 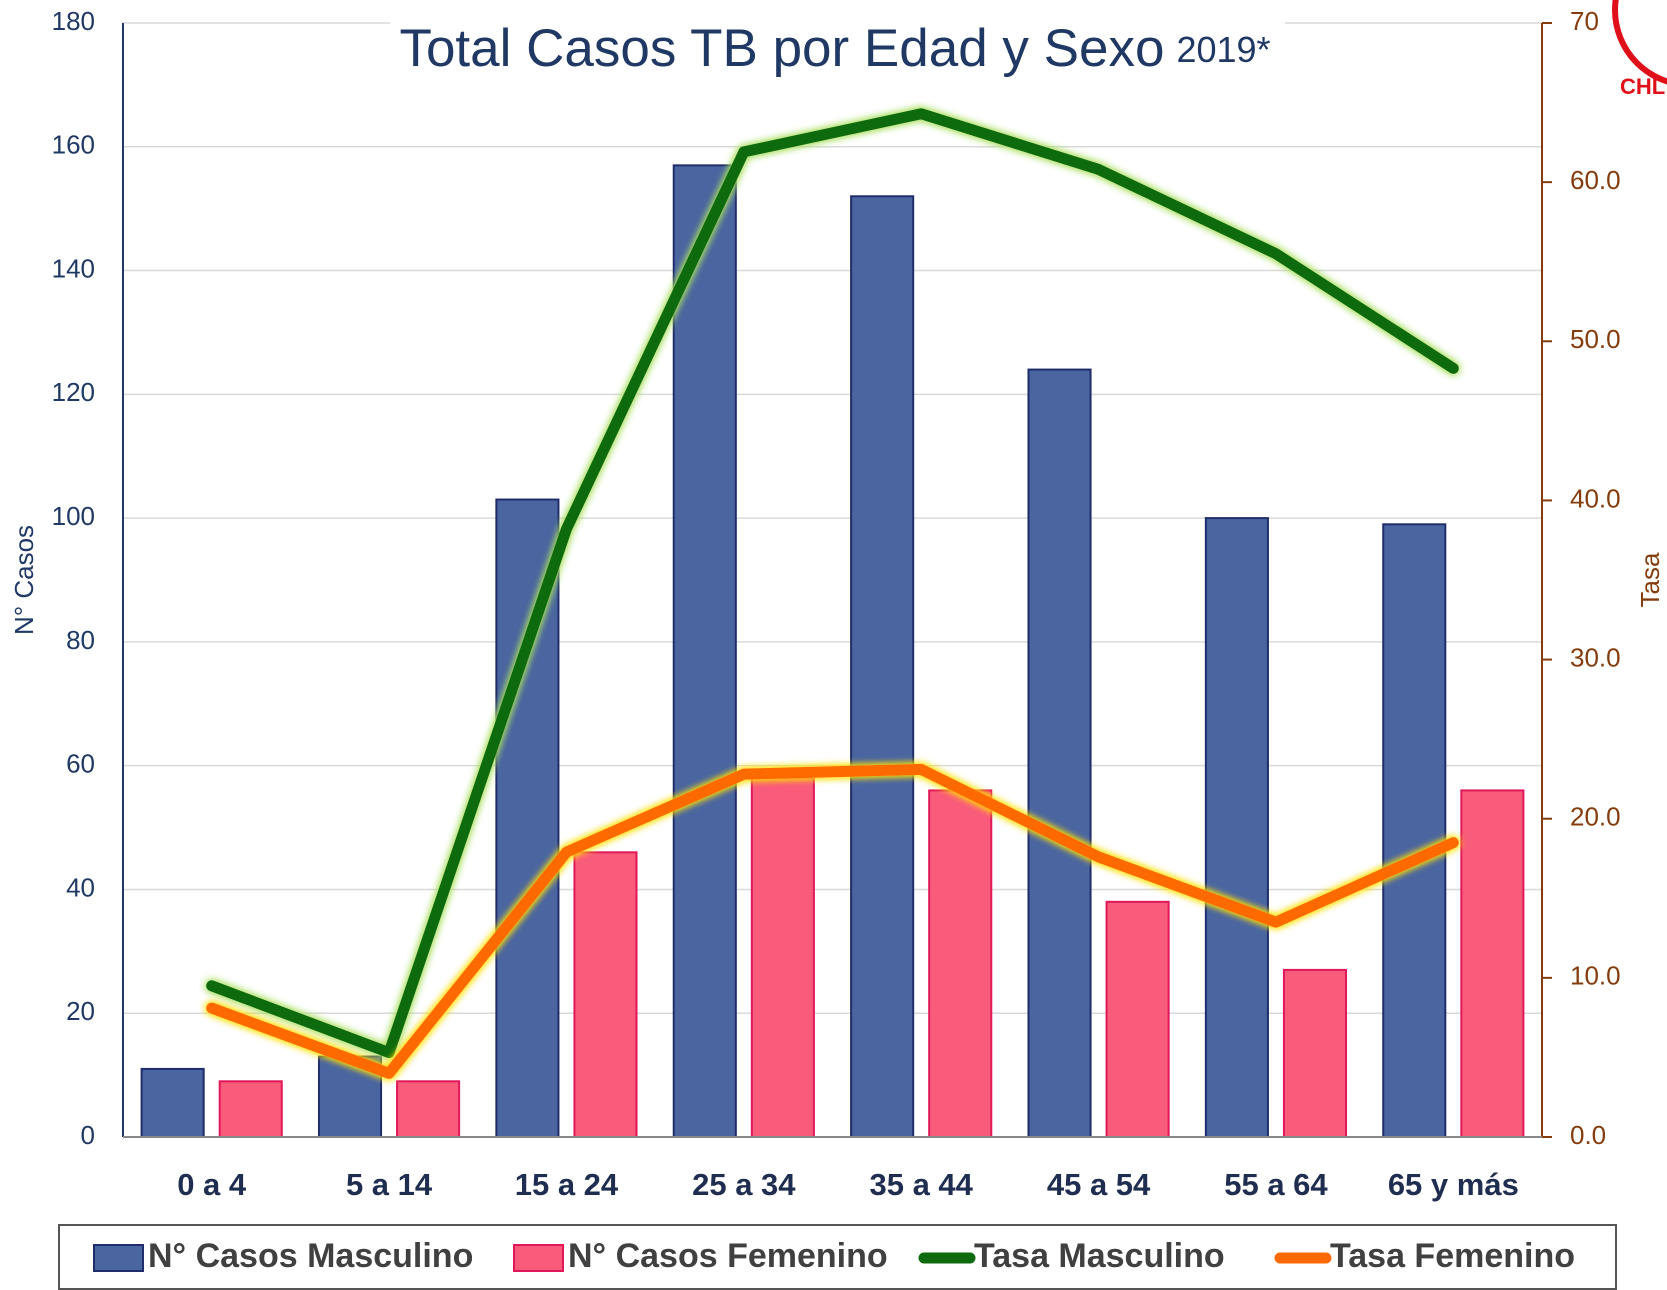 I want to click on logo-text: CHL, so click(x=1642, y=86).